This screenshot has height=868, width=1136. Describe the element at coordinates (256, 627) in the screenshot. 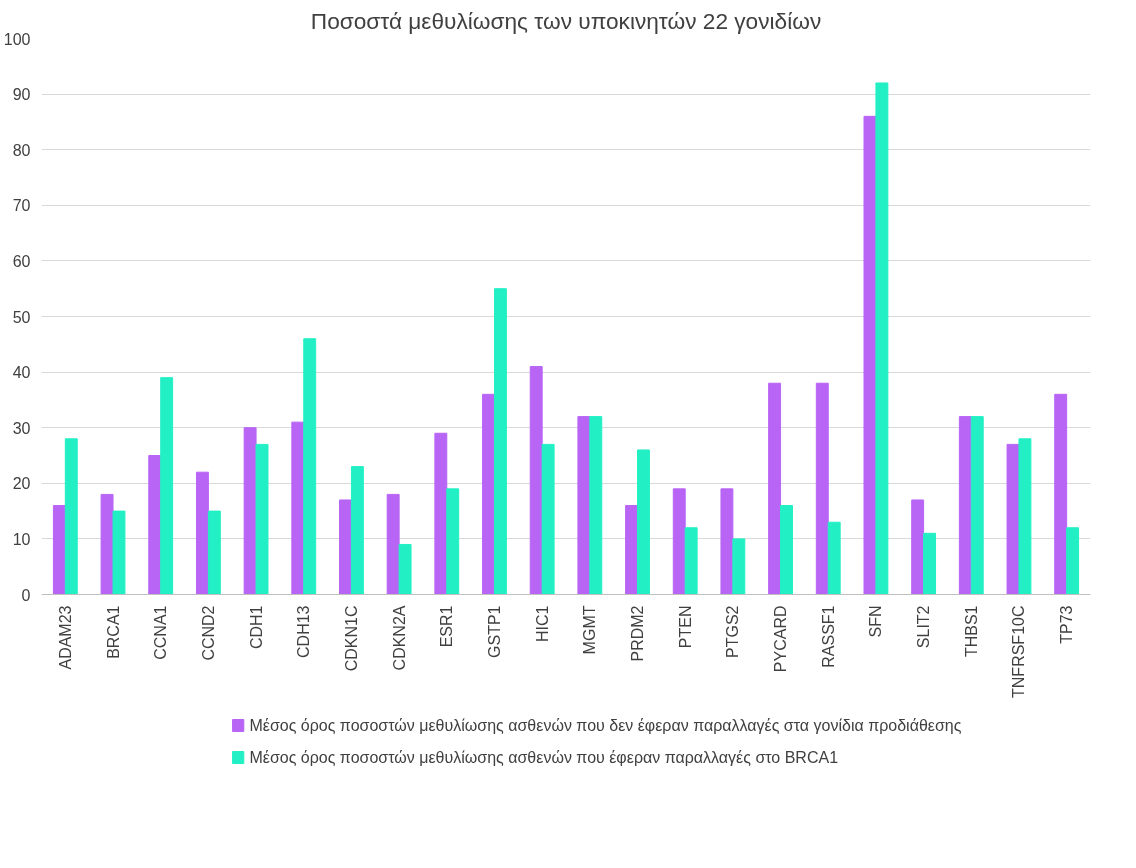

I see `x-tick-label: CDH1` at that location.